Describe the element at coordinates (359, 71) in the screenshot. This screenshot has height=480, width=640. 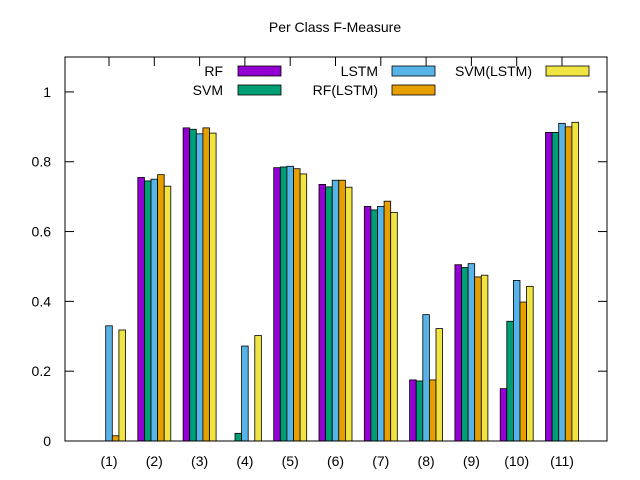
I see `legend-label-lstm: LSTM` at that location.